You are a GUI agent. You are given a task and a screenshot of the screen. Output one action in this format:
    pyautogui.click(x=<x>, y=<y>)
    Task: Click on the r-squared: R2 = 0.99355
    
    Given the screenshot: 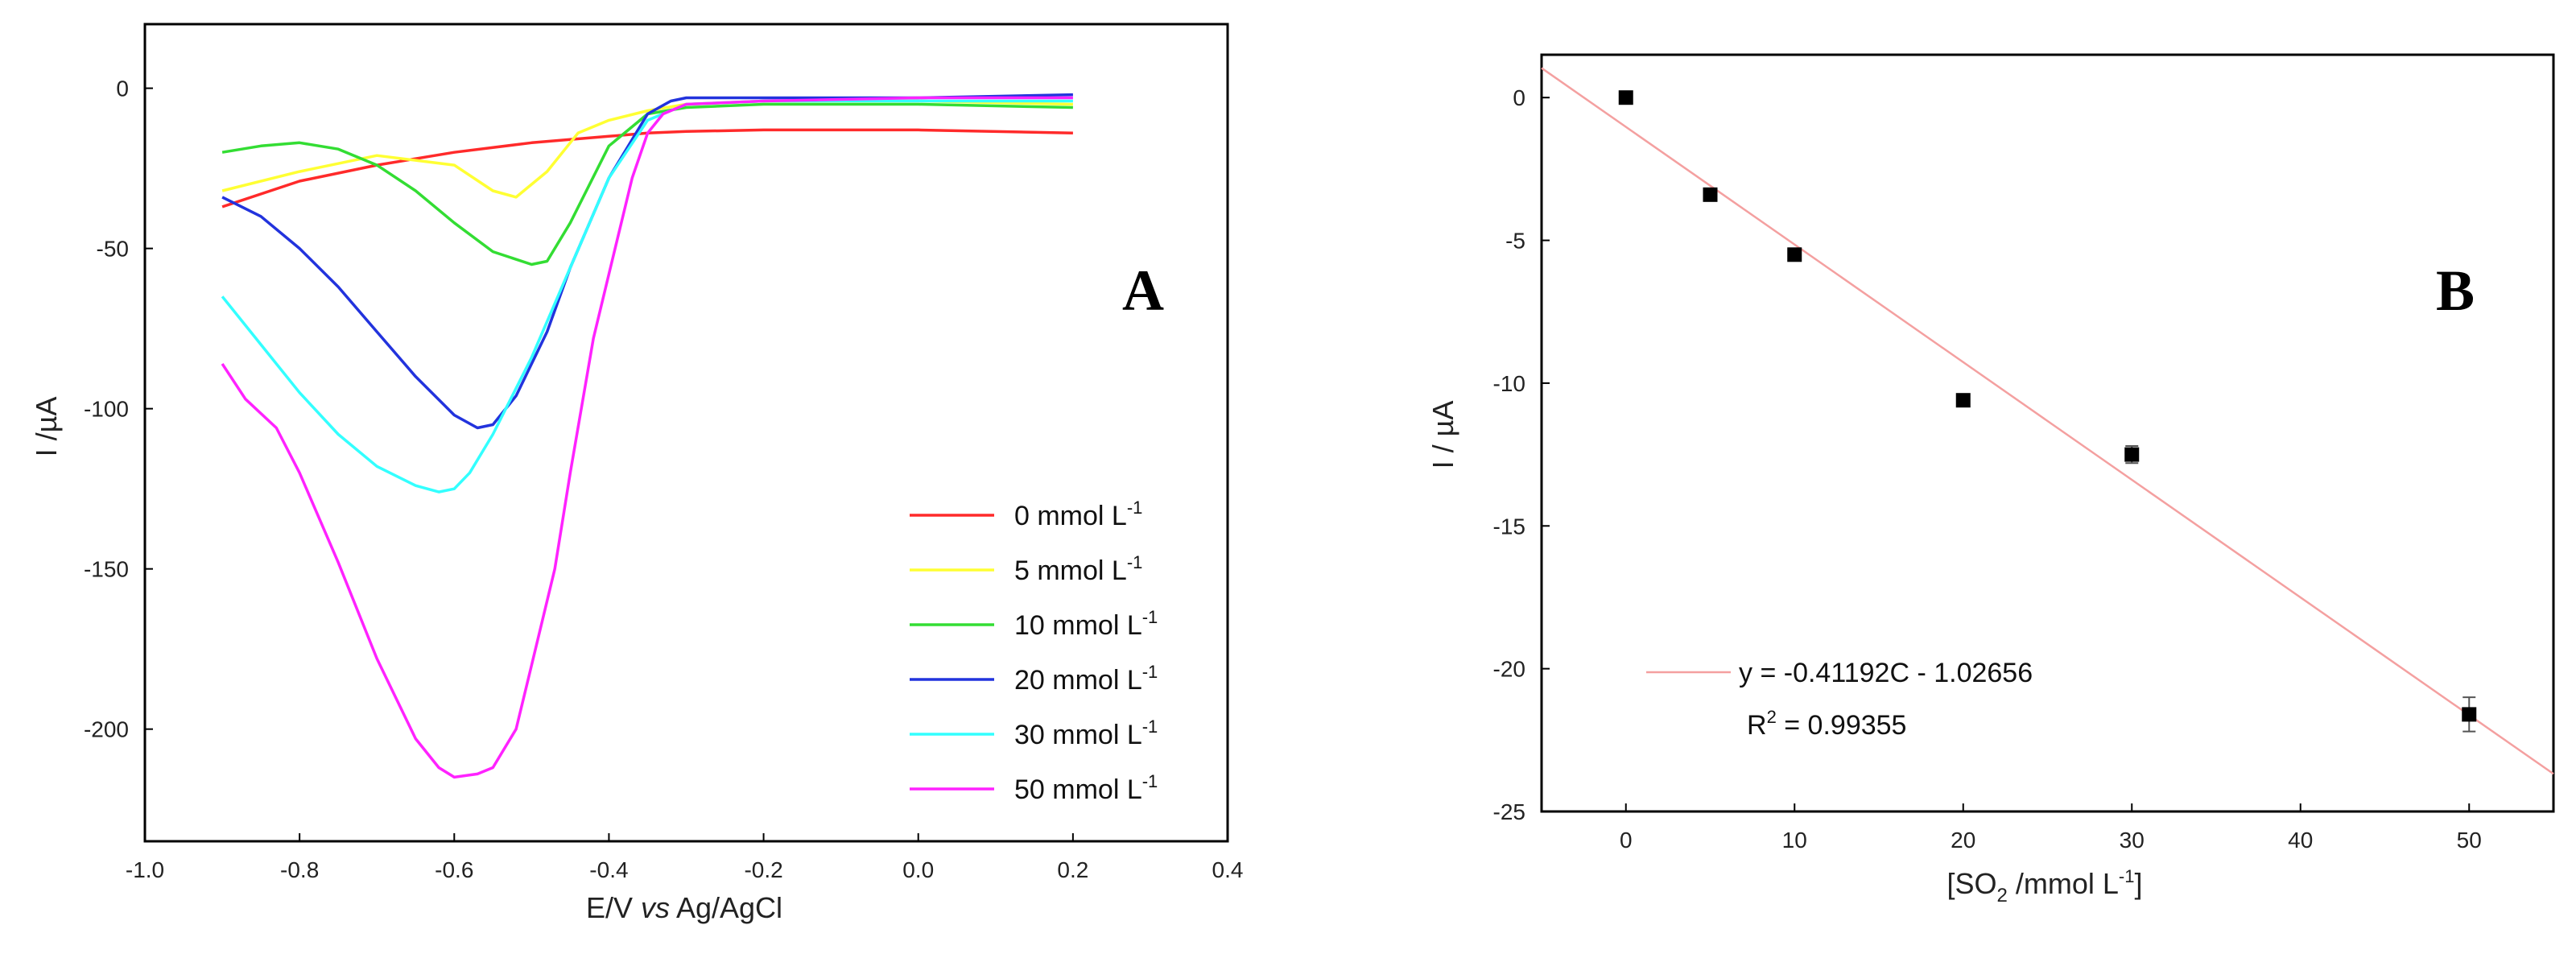 What is the action you would take?
    pyautogui.click(x=1826, y=724)
    